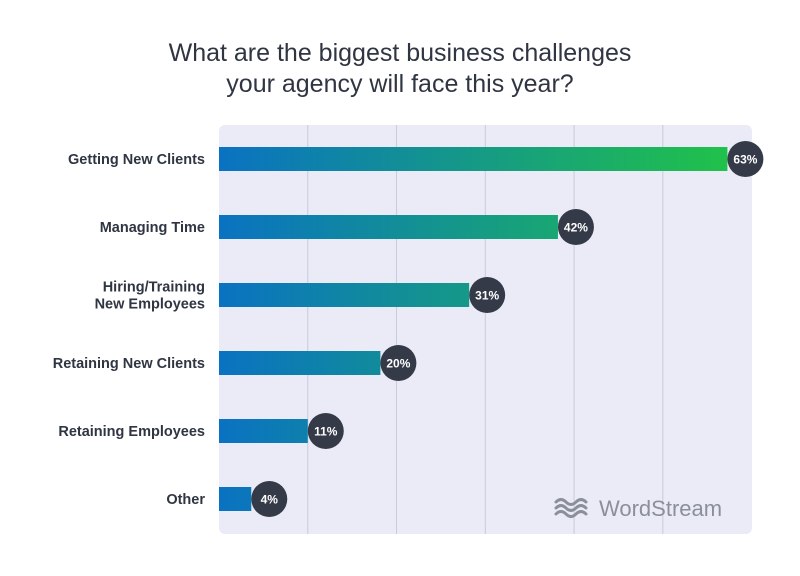 The width and height of the screenshot is (800, 576). I want to click on category-label-6: Other, so click(185, 500).